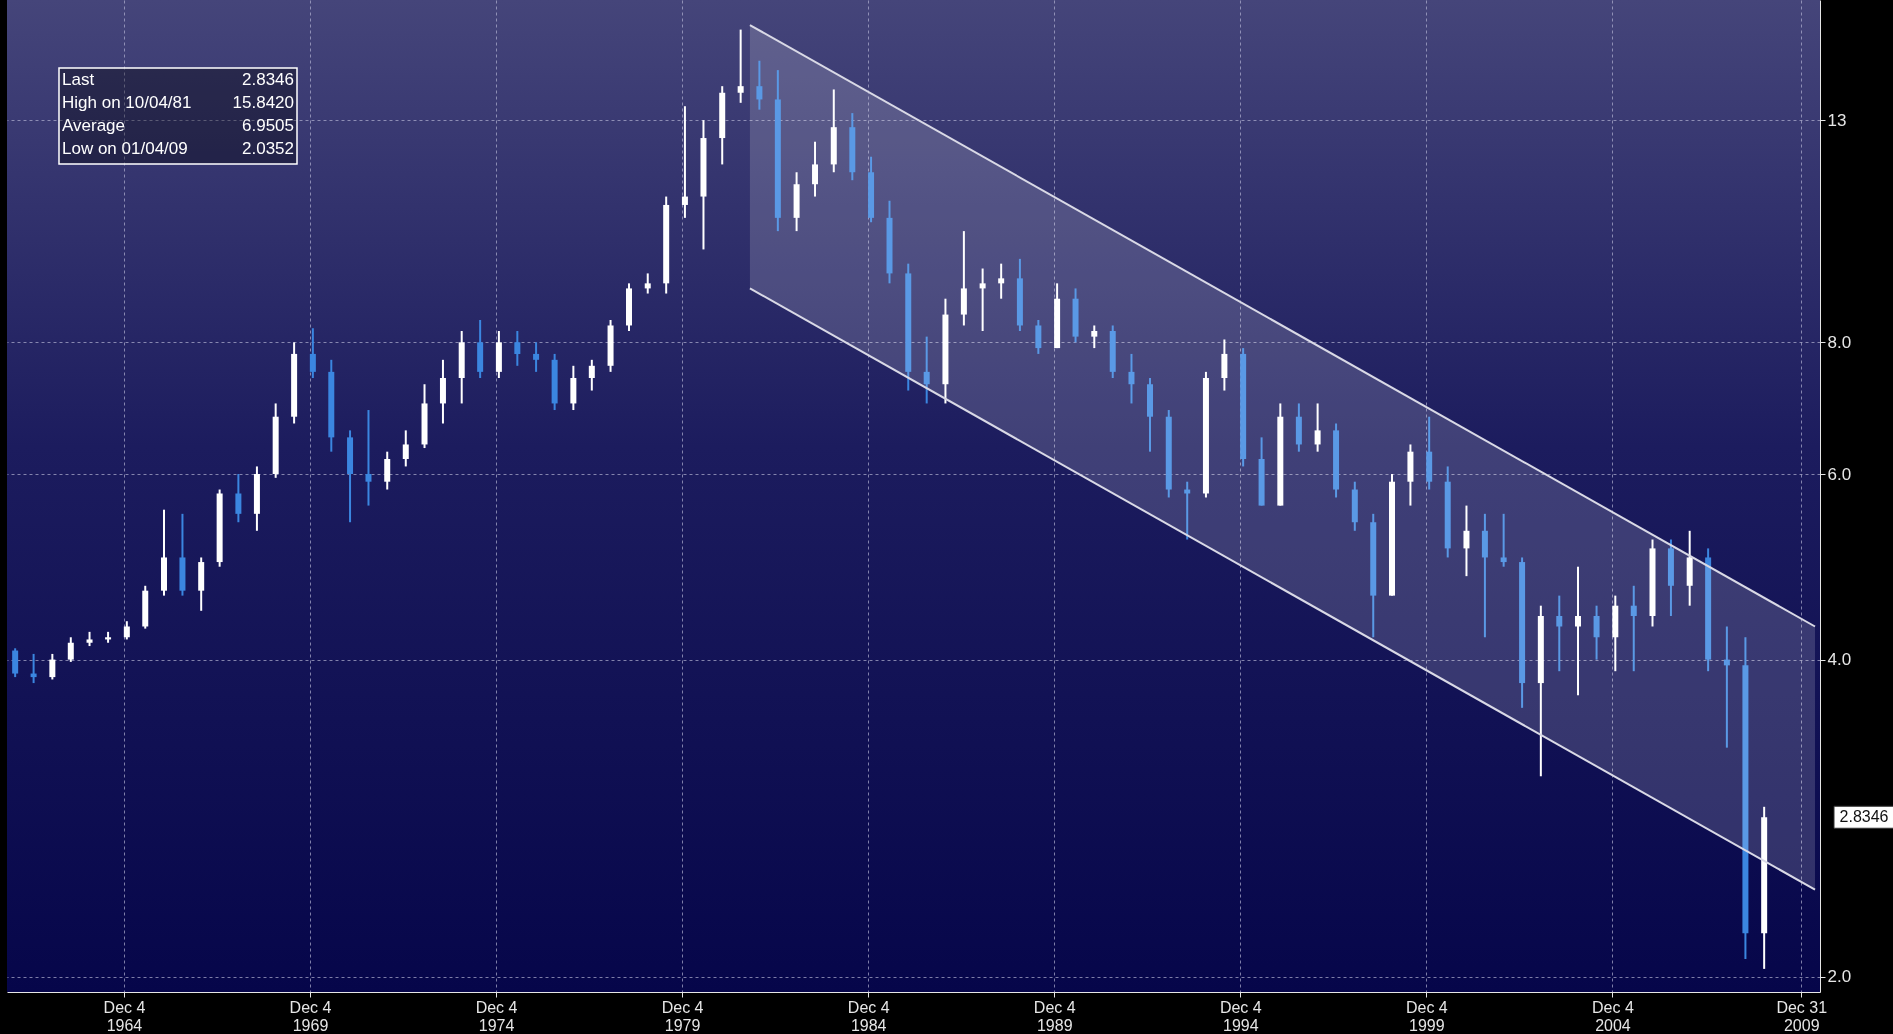 Image resolution: width=1893 pixels, height=1034 pixels. What do you see at coordinates (496, 1016) in the screenshot?
I see `x-tick-label: Dec 4 1974` at bounding box center [496, 1016].